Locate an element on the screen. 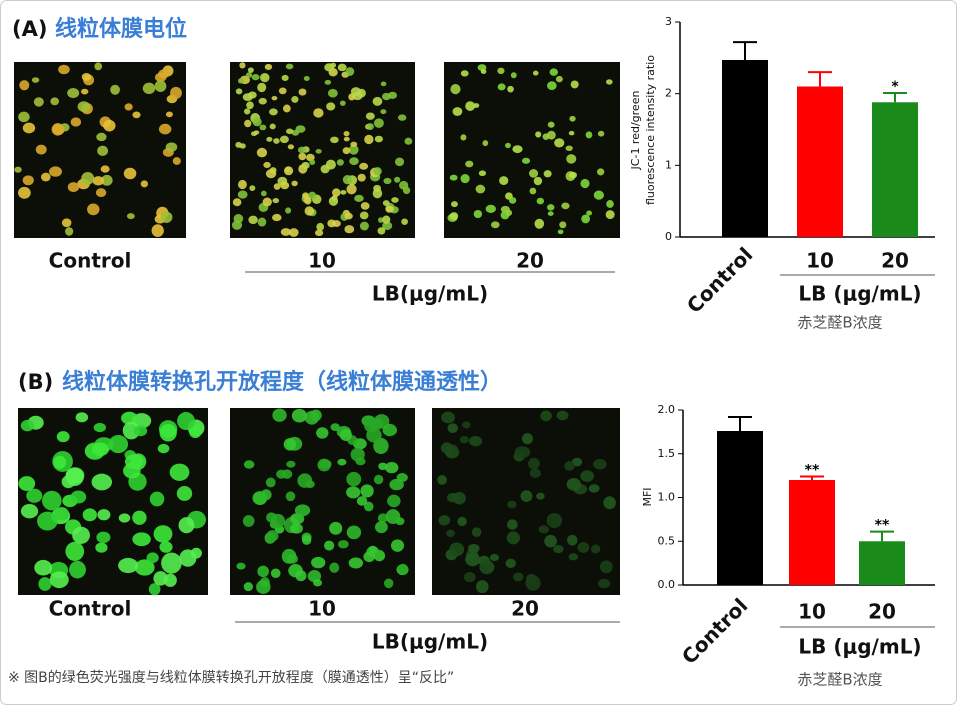 This screenshot has width=957, height=709. micrograph is located at coordinates (322, 150).